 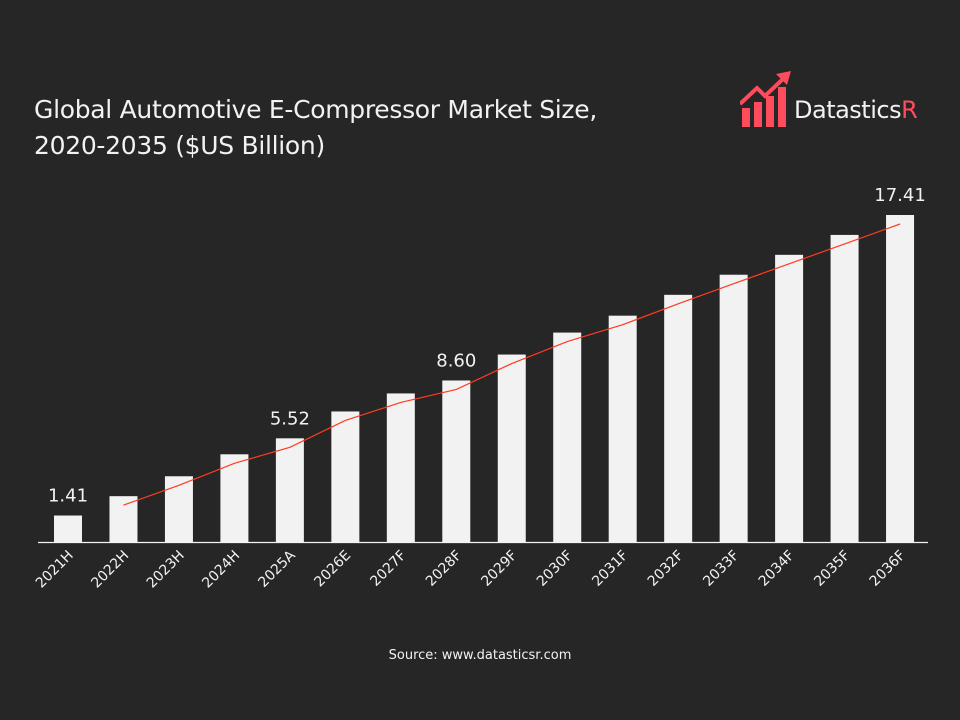 I want to click on datasticsr-logo: DatasticsR, so click(x=834, y=100).